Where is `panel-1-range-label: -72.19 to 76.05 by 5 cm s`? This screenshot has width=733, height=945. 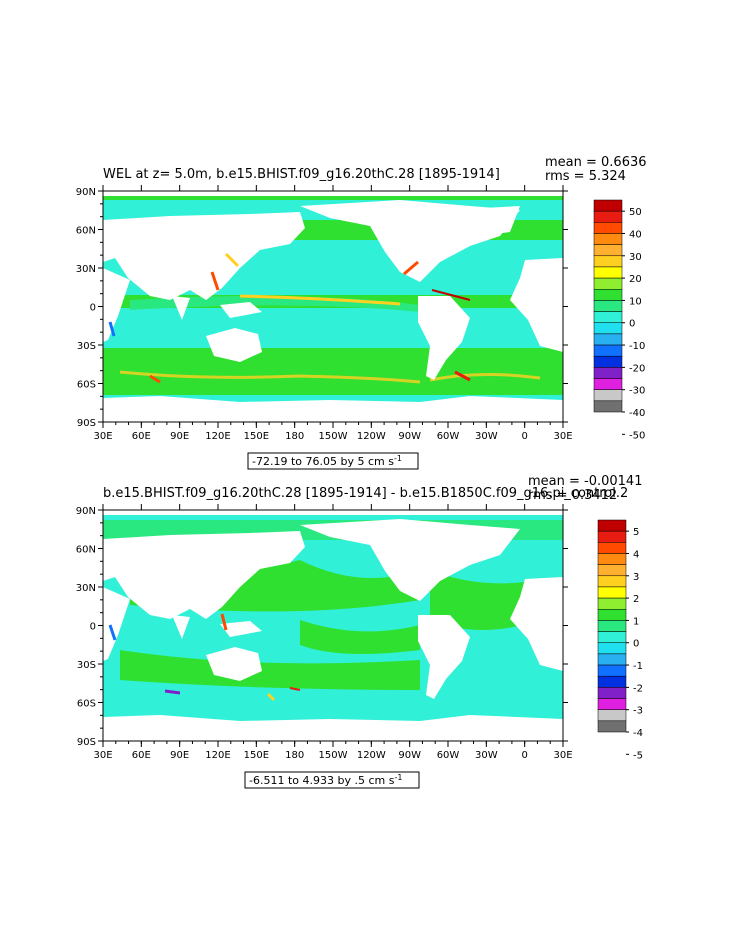 panel-1-range-label: -72.19 to 76.05 by 5 cm s is located at coordinates (323, 461).